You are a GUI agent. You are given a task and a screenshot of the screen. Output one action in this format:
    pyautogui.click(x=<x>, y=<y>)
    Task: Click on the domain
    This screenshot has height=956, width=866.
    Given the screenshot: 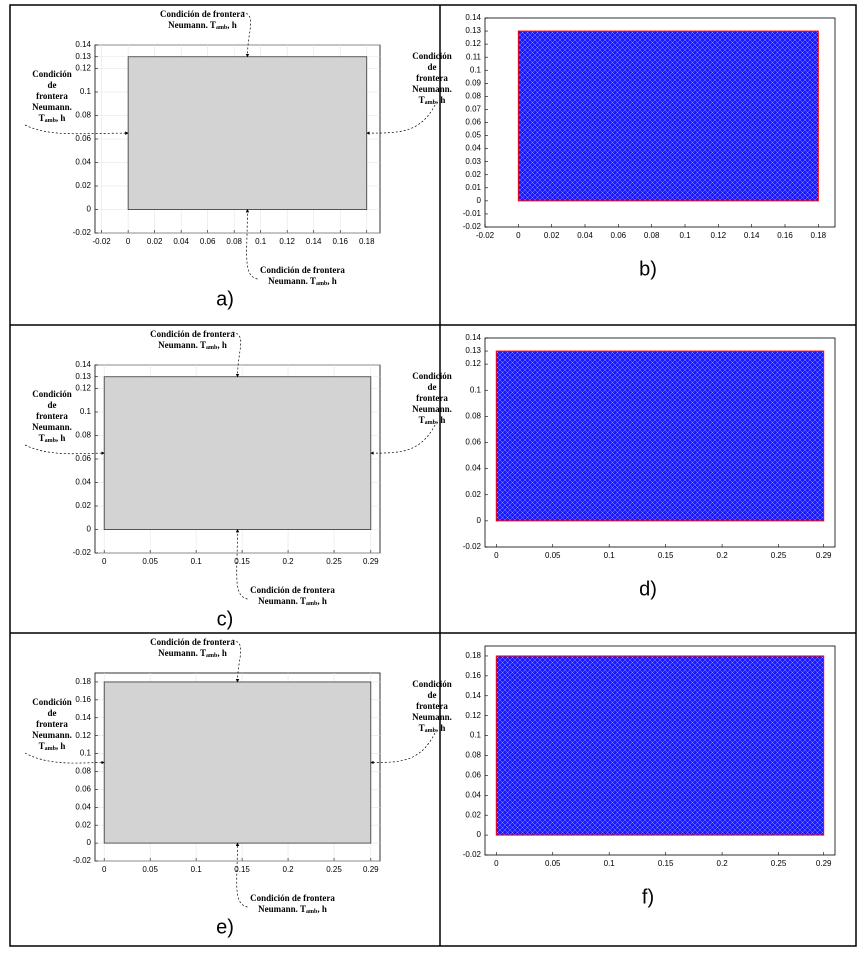 What is the action you would take?
    pyautogui.click(x=247, y=133)
    